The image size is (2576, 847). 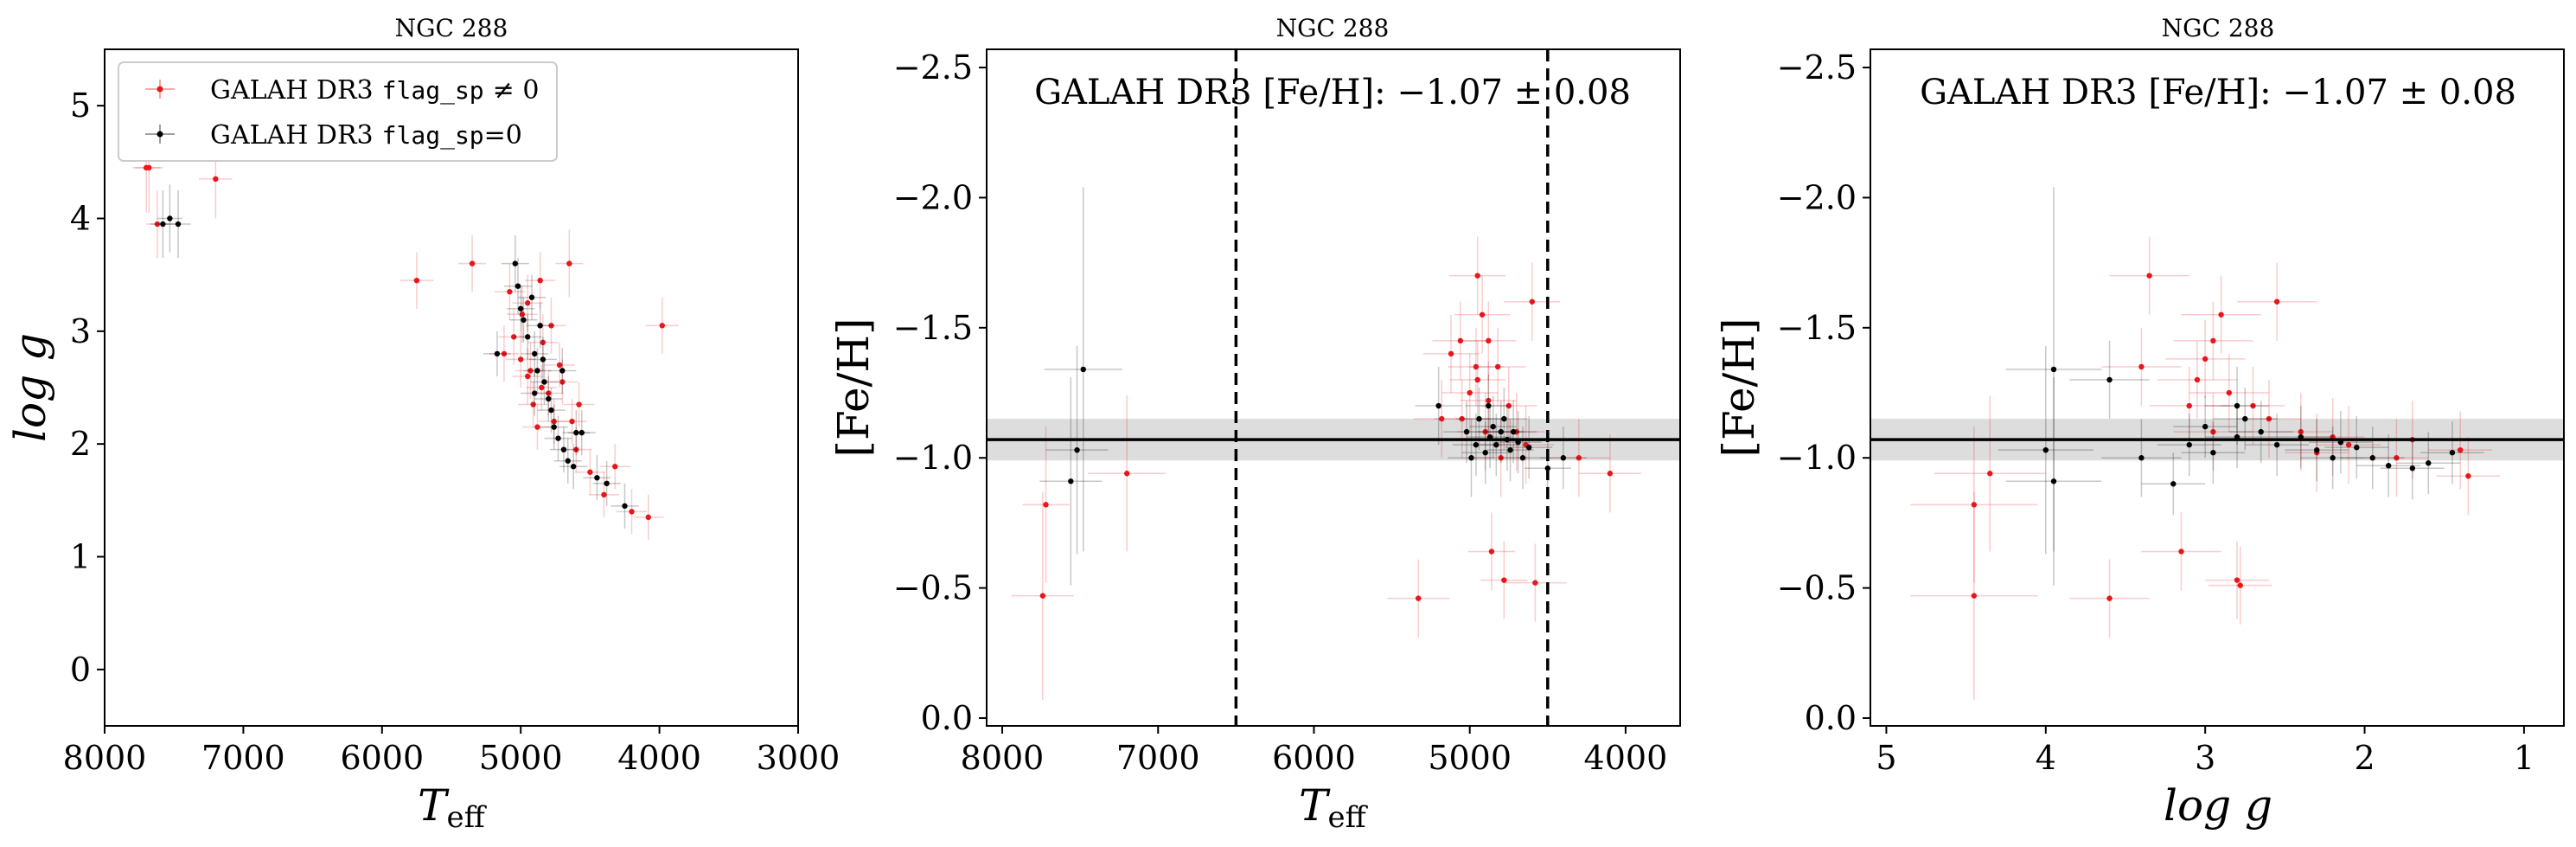 I want to click on x-tick-label: 5000, so click(x=1470, y=758).